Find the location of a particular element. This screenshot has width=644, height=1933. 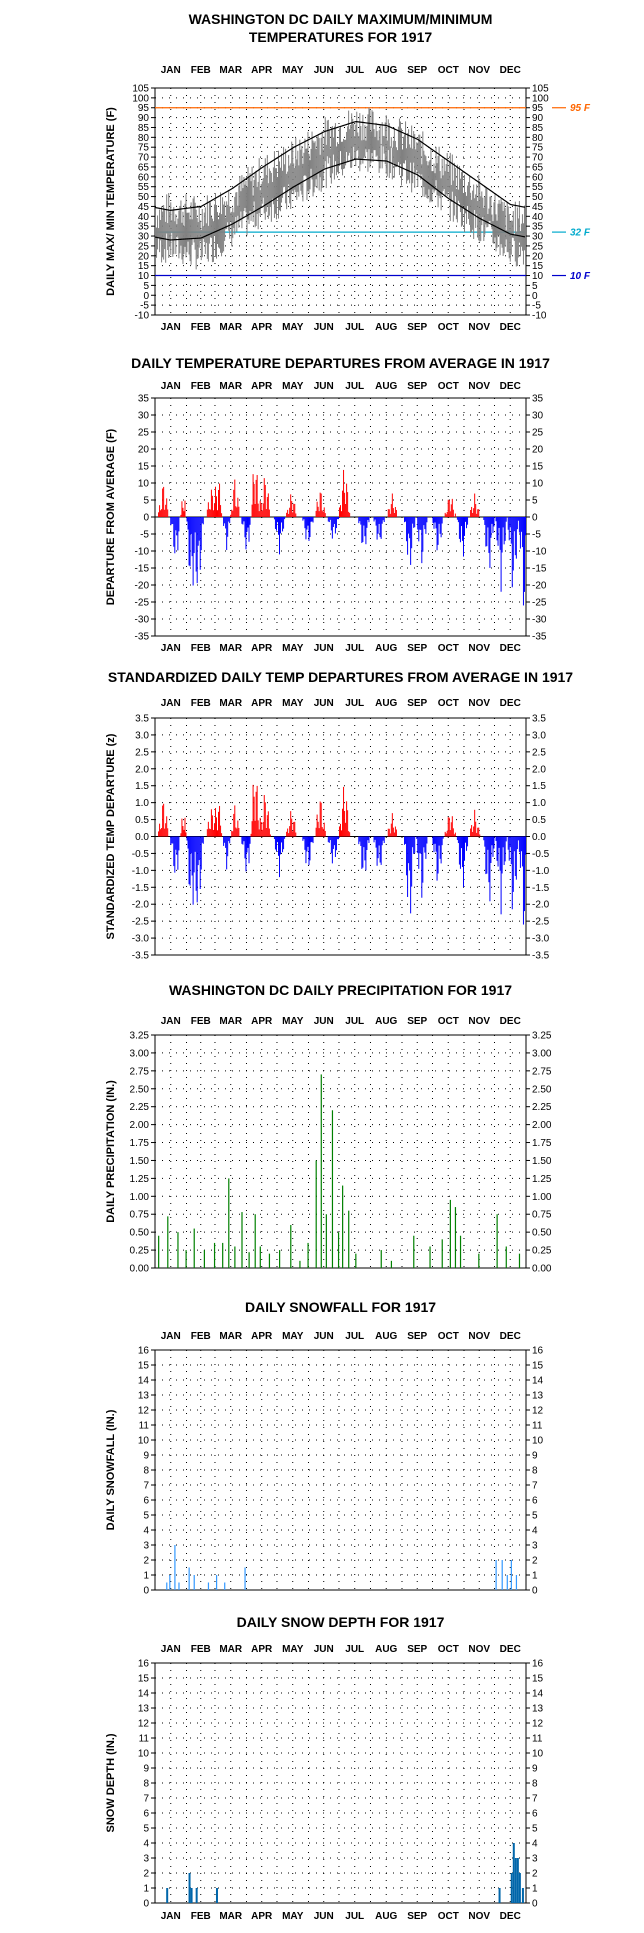

y-tick-label-right: 1.0 is located at coordinates (539, 803).